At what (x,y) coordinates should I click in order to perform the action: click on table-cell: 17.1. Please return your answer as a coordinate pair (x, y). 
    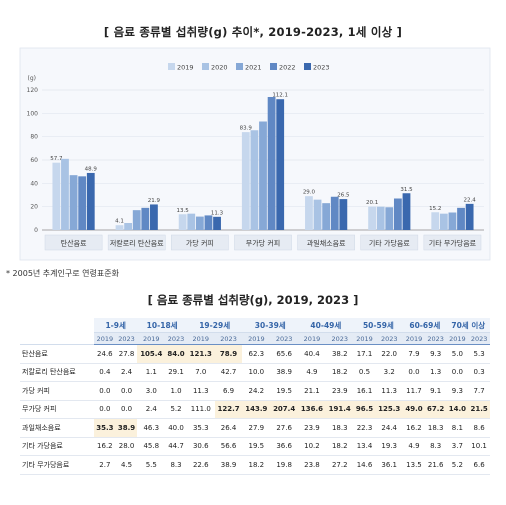
    Looking at the image, I should click on (364, 354).